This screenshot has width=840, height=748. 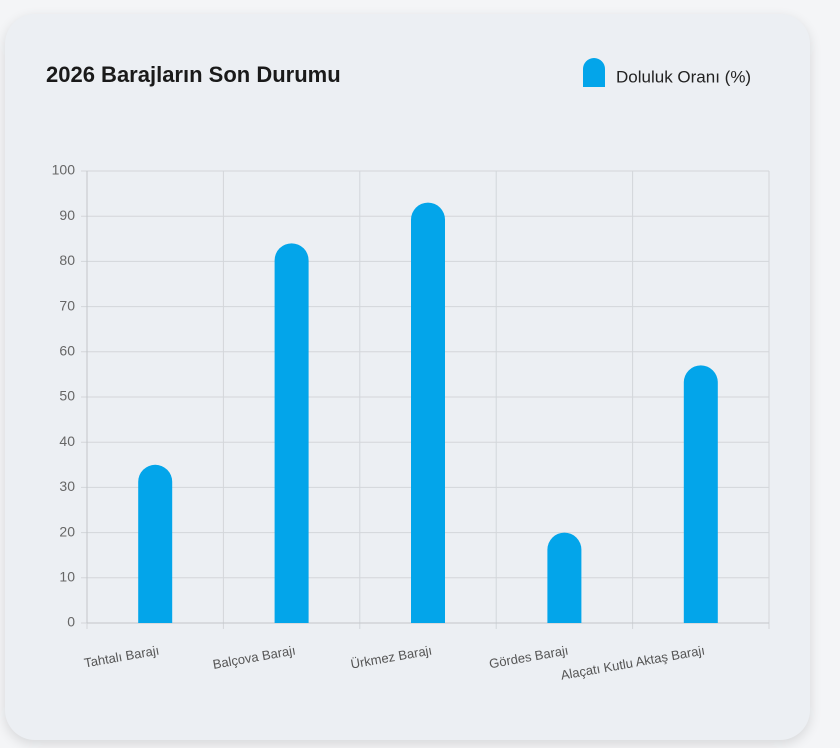 What do you see at coordinates (391, 657) in the screenshot?
I see `x-tick-label: Ürkmez Barajı` at bounding box center [391, 657].